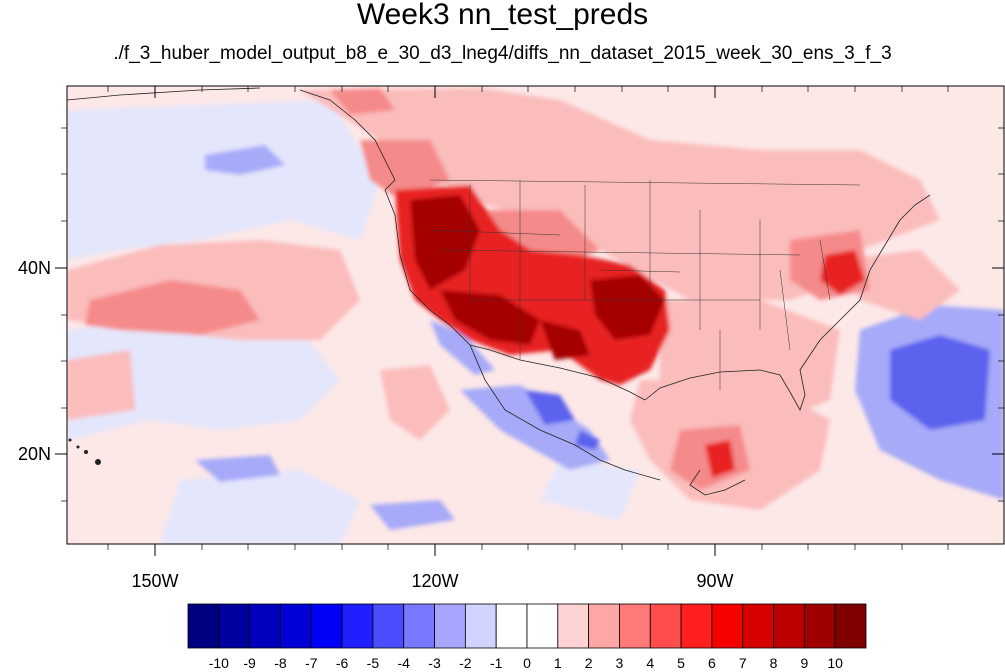 This screenshot has height=672, width=1005. Describe the element at coordinates (435, 581) in the screenshot. I see `lon-label-120w: 120W` at that location.